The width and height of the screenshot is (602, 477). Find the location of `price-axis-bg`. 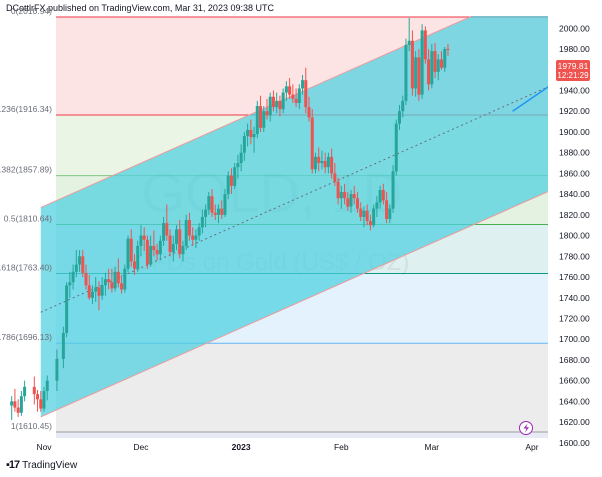

price-axis-bg is located at coordinates (575, 228).